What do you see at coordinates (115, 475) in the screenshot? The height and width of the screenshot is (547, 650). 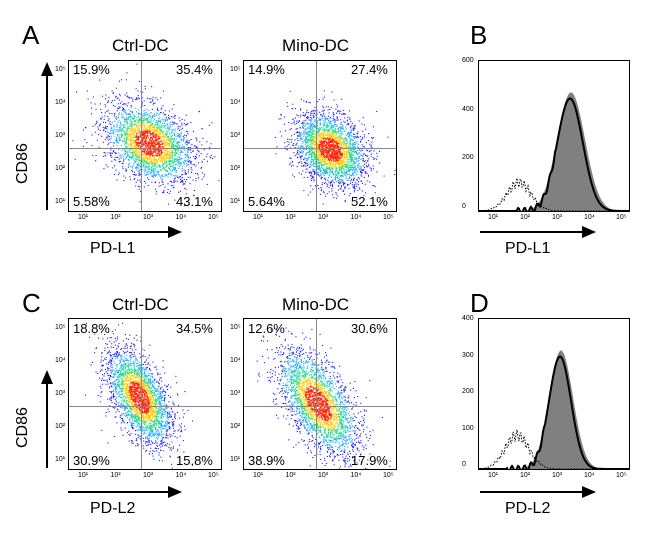 I see `dotplot-c-ctrl-xtick: 10²` at bounding box center [115, 475].